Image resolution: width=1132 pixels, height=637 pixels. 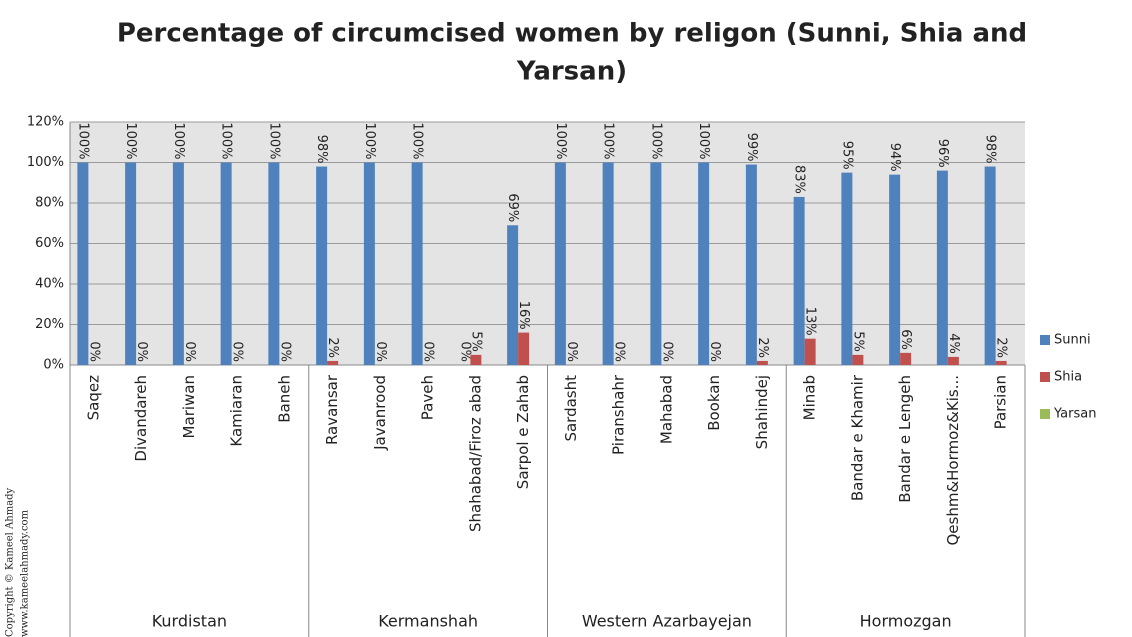 What do you see at coordinates (846, 155) in the screenshot?
I see `data-label: 95%` at bounding box center [846, 155].